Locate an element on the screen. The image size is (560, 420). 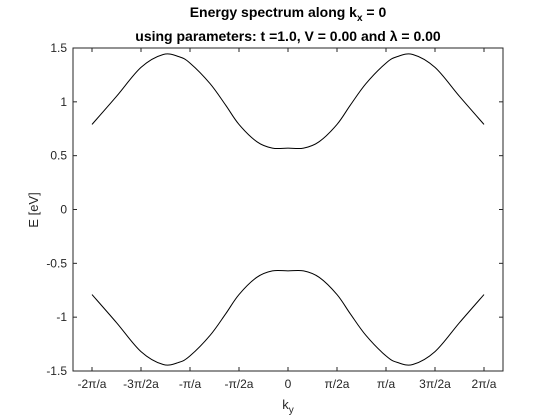
y-tick-label: -1.5 is located at coordinates (56, 371).